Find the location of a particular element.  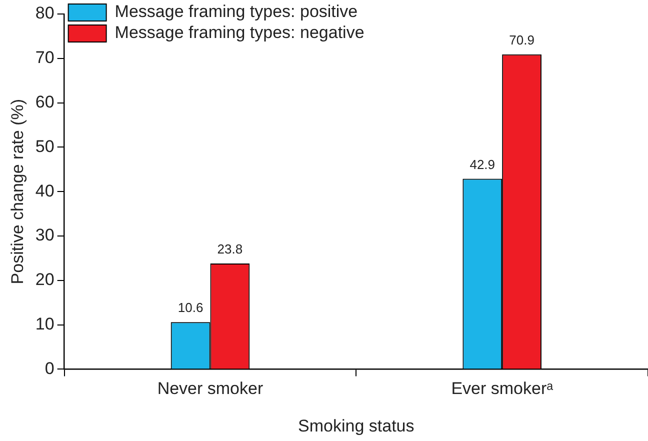

x-tick-label: Never smoker is located at coordinates (210, 388).